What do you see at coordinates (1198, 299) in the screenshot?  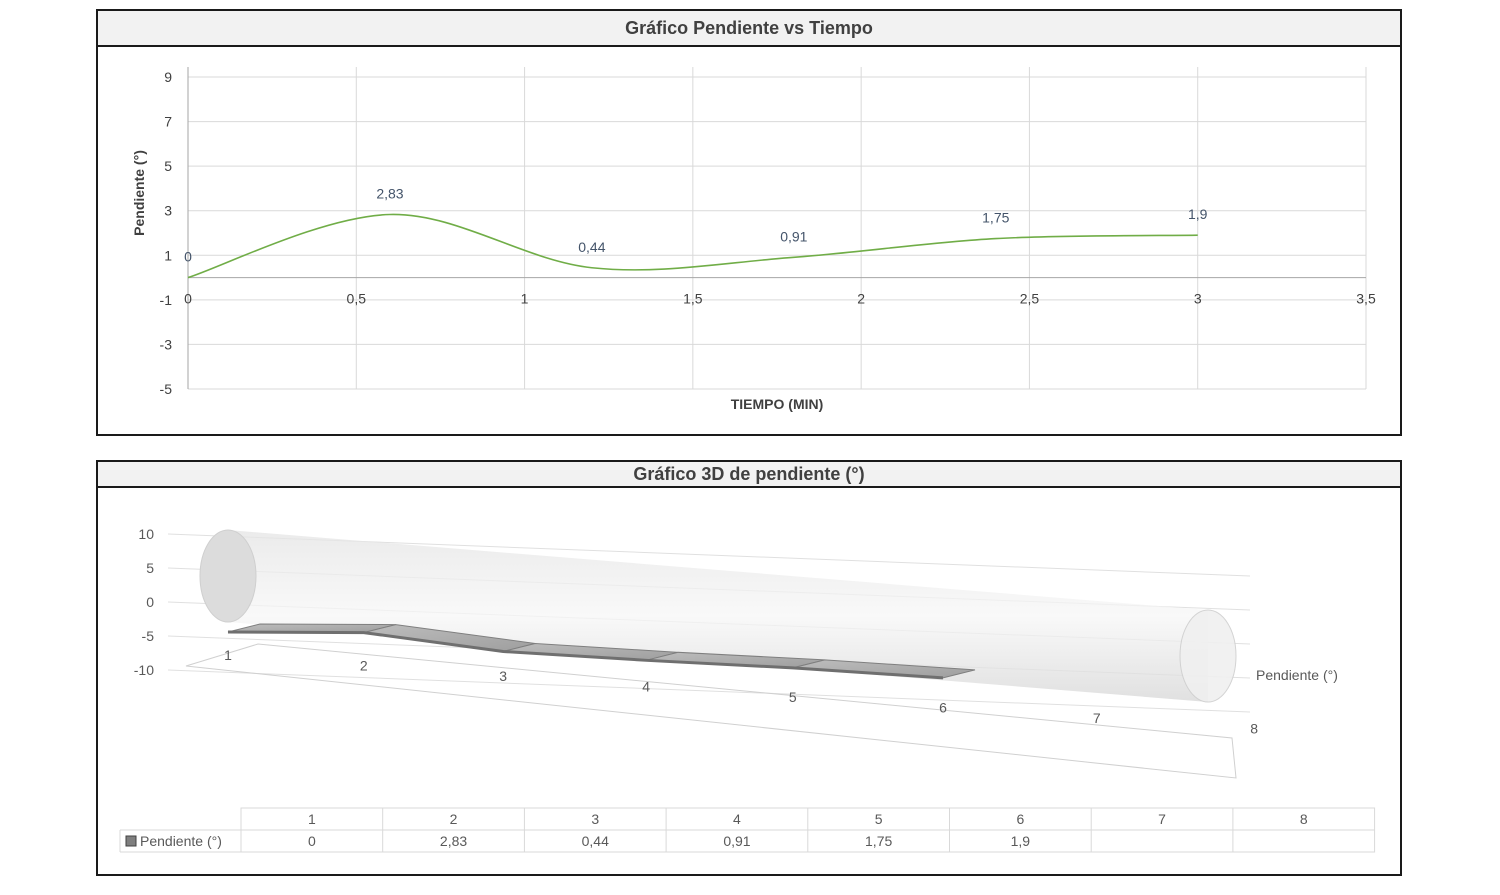 I see `x-tick-label: 3` at bounding box center [1198, 299].